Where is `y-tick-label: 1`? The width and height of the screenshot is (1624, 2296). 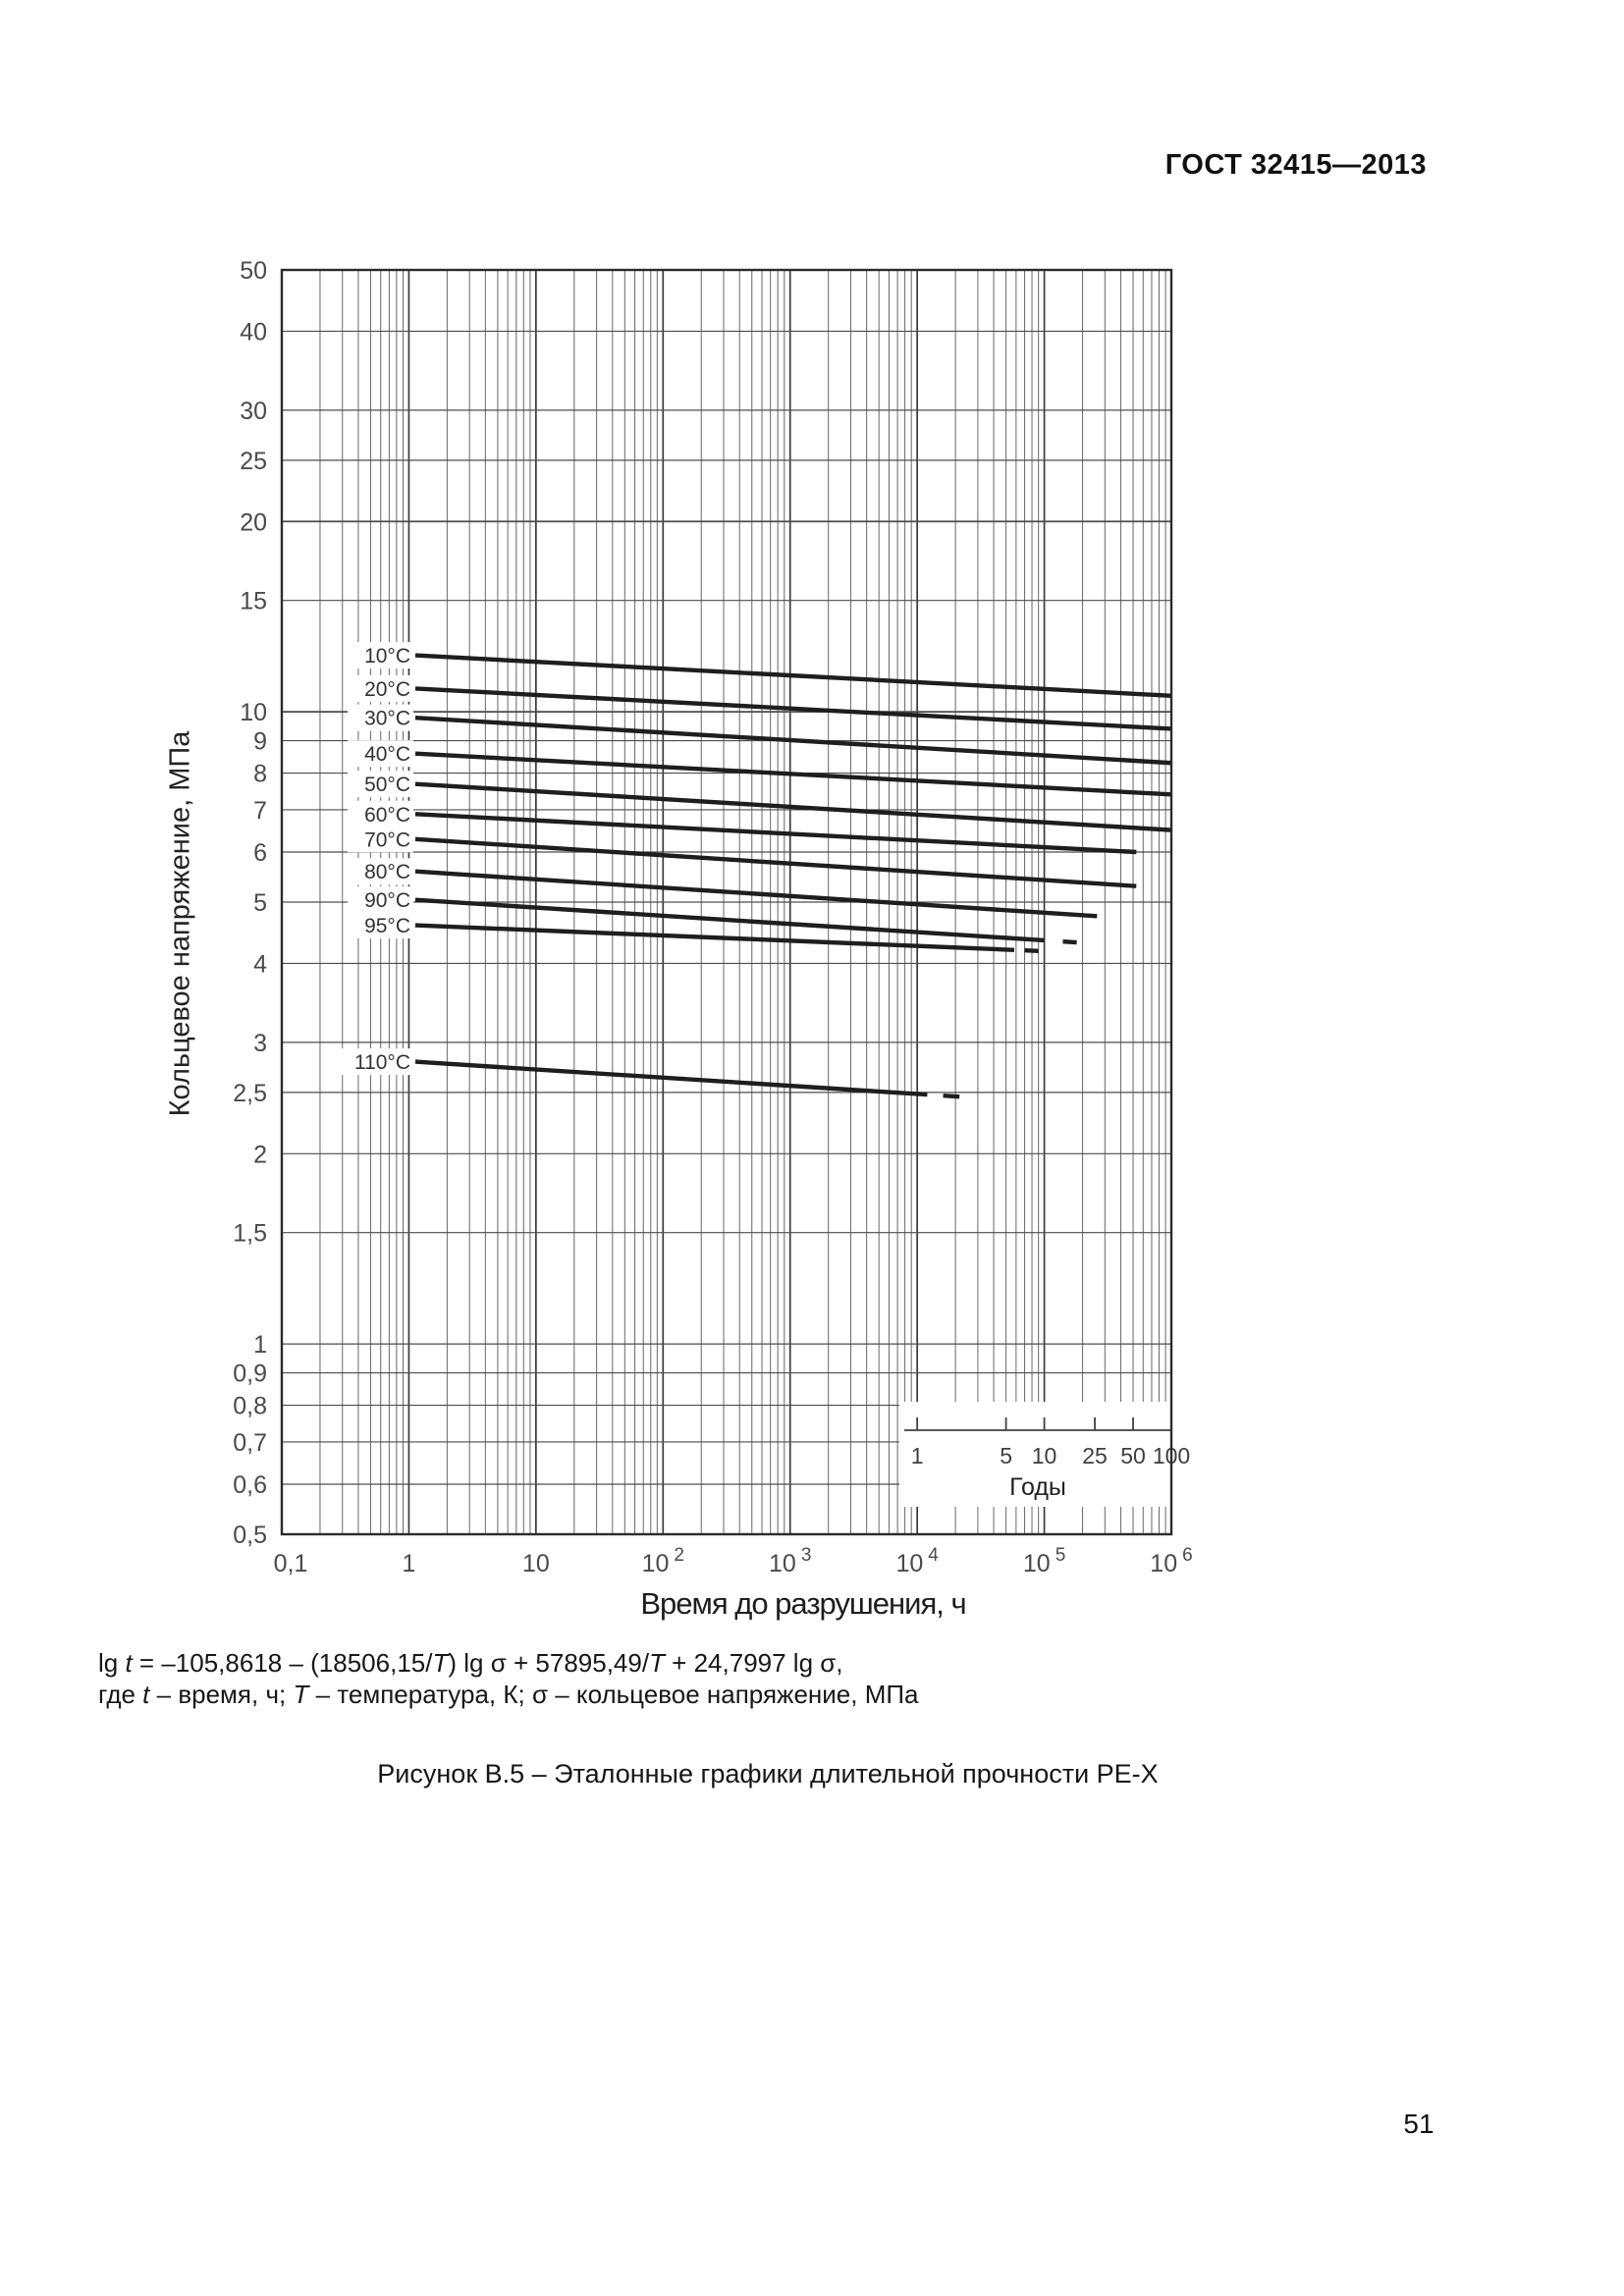 y-tick-label: 1 is located at coordinates (260, 1345).